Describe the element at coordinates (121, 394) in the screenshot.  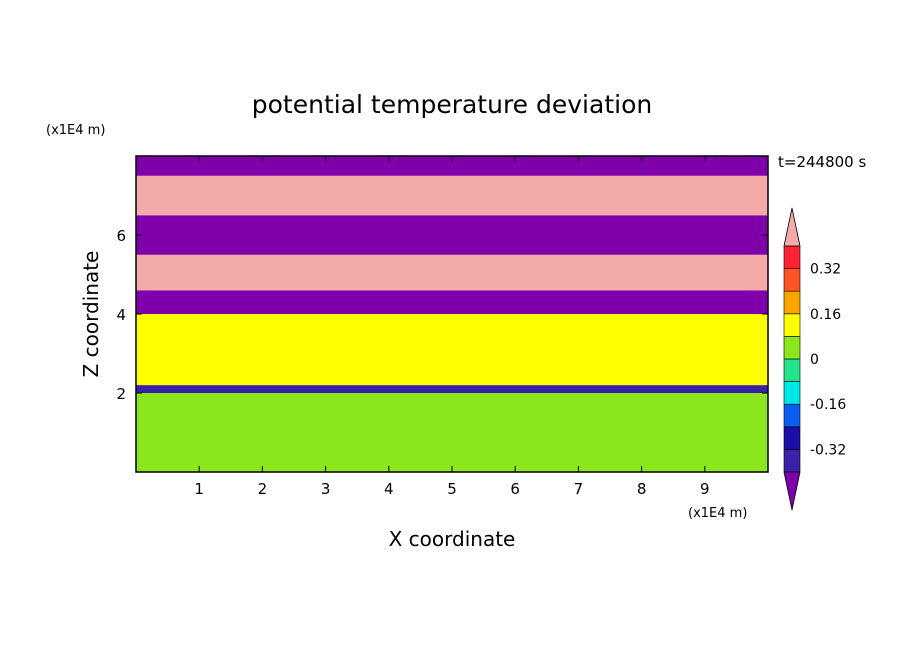
I see `y-tick-label: 2` at that location.